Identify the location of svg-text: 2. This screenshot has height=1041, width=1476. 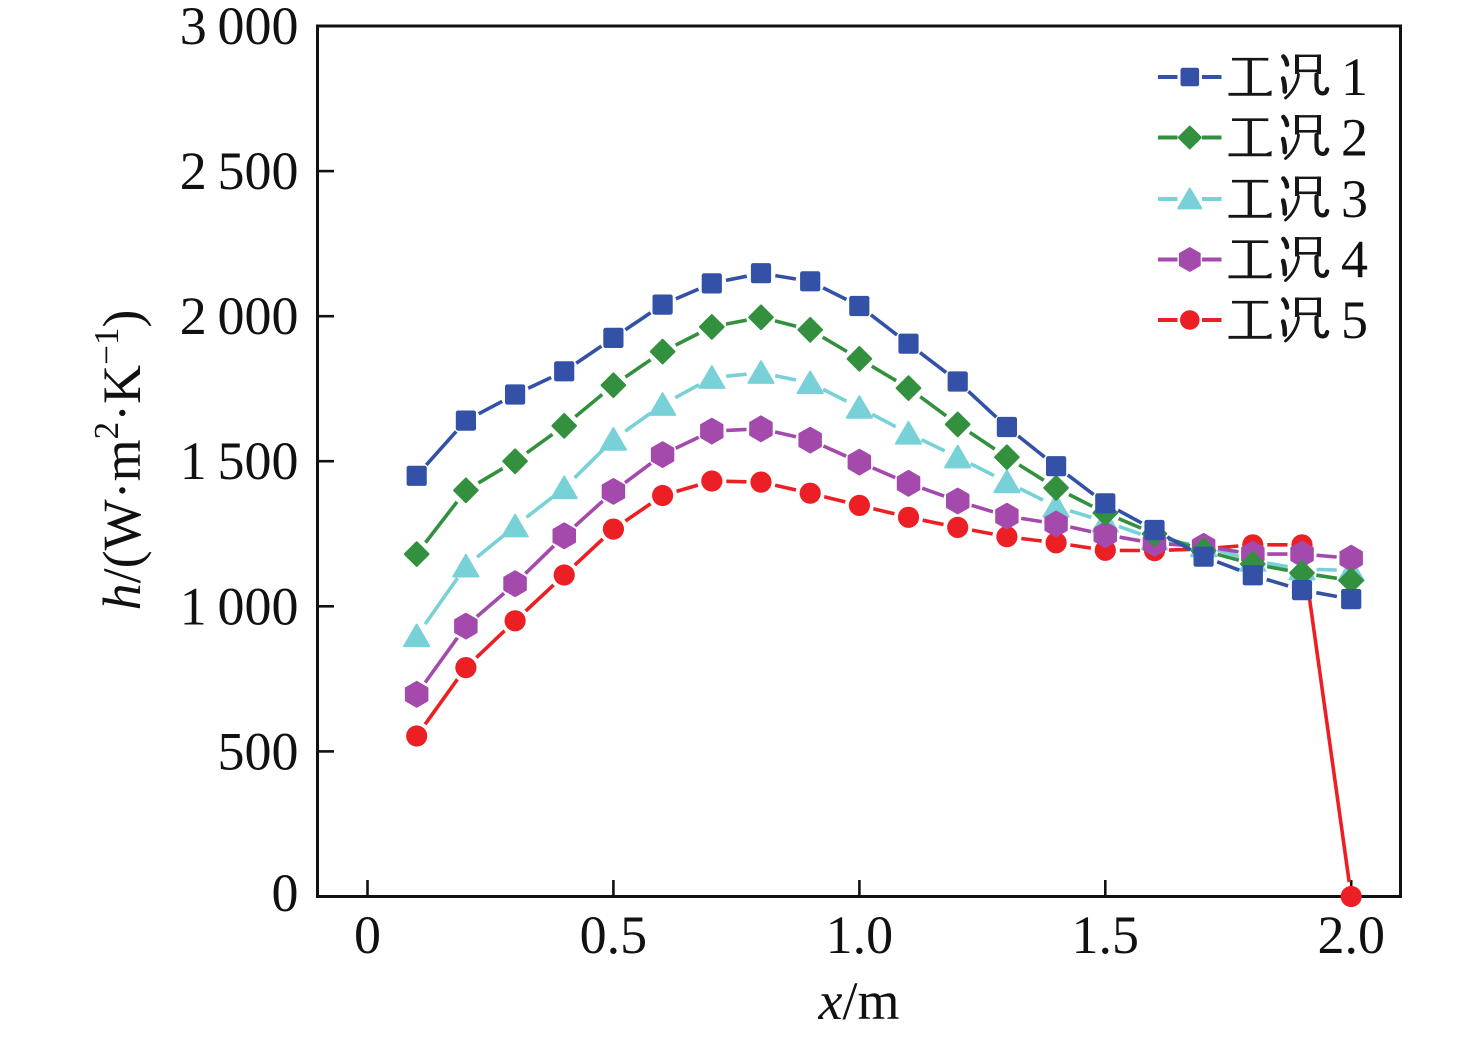
(1354, 138).